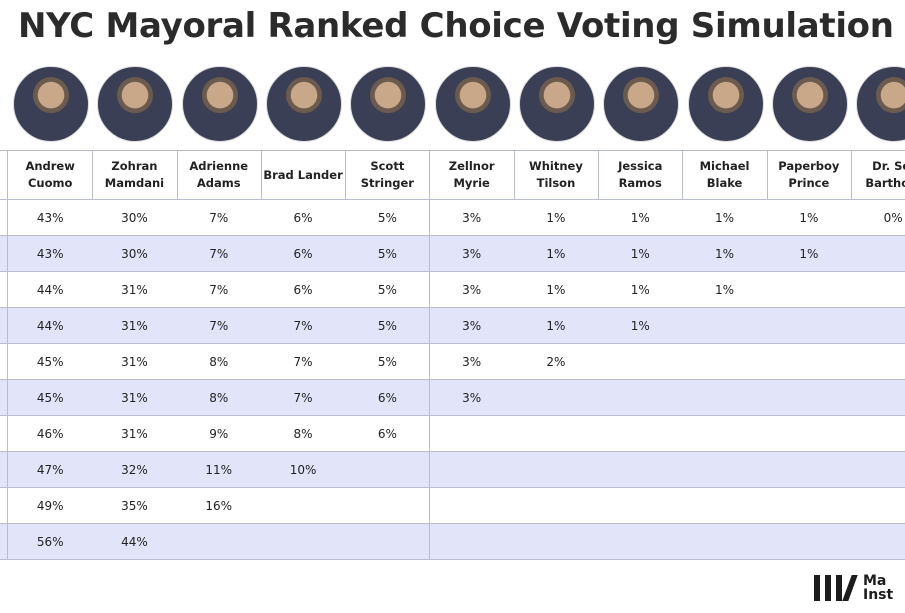 This screenshot has height=613, width=905. Describe the element at coordinates (809, 175) in the screenshot. I see `header-cell: Paperboy Prince` at that location.